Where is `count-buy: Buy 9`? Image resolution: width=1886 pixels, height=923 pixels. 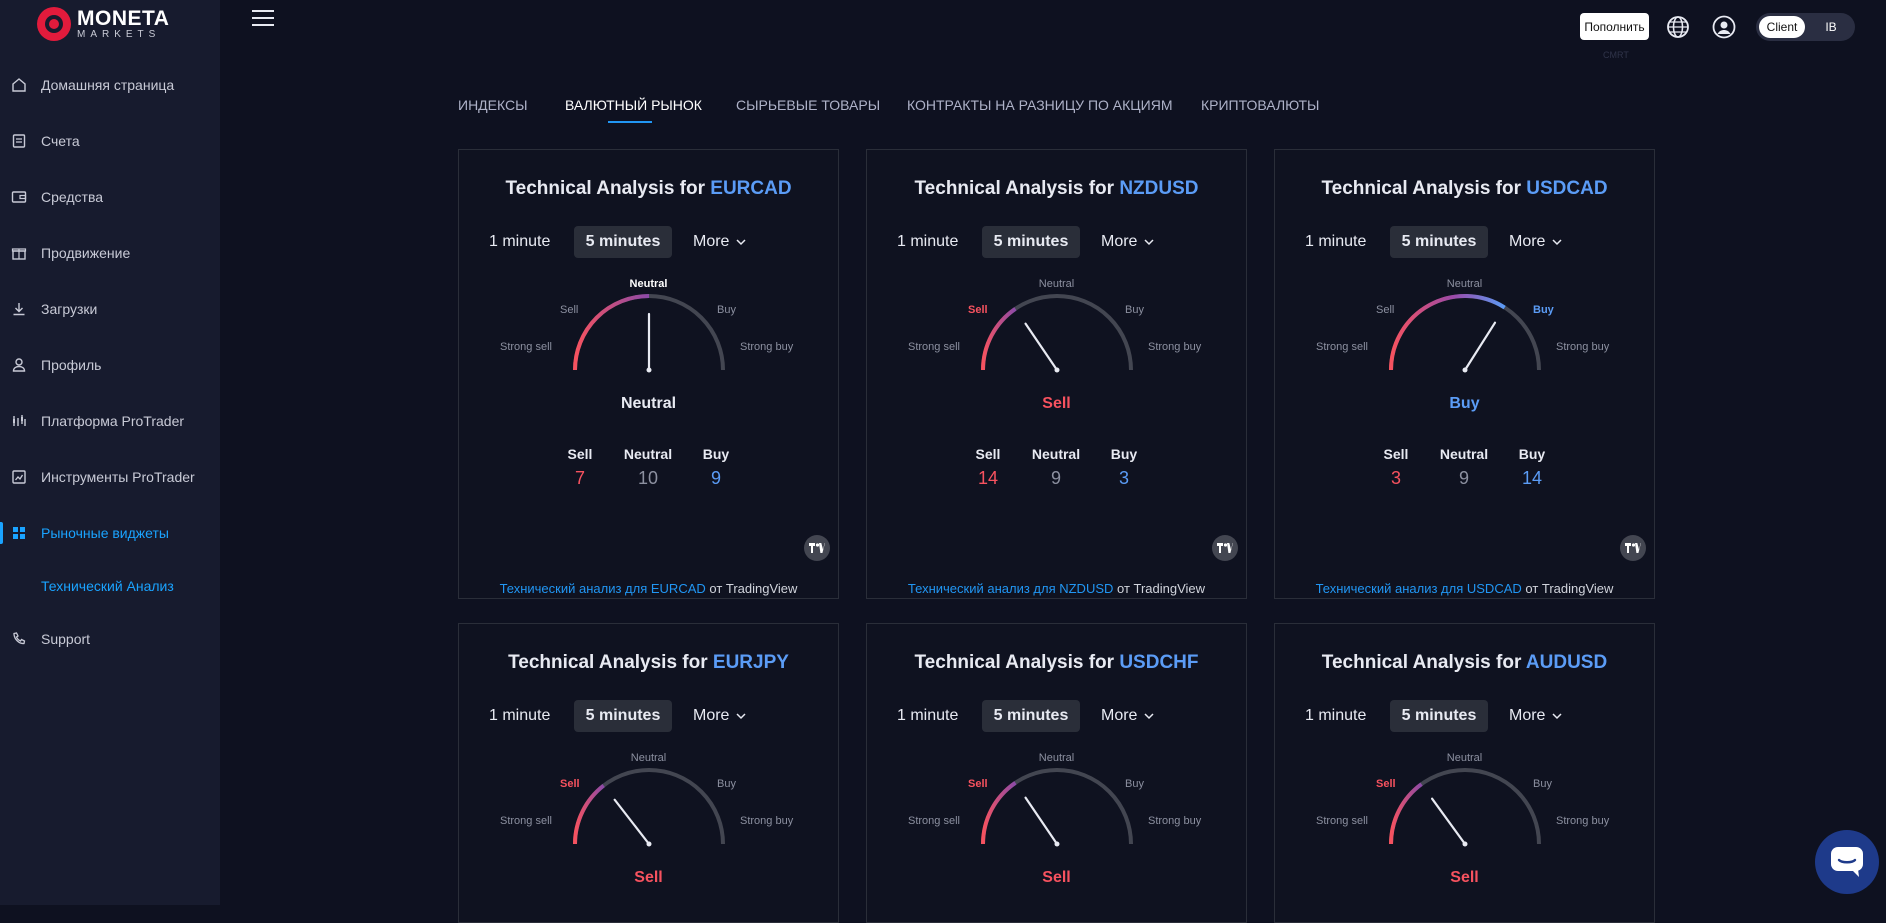 count-buy: Buy 9 is located at coordinates (716, 467).